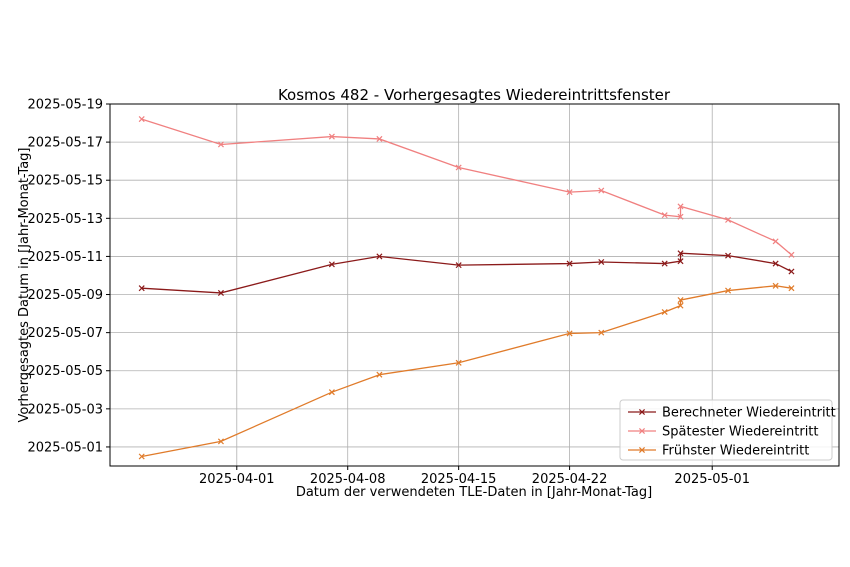  I want to click on y-tick-label: 2025-05-19, so click(65, 105).